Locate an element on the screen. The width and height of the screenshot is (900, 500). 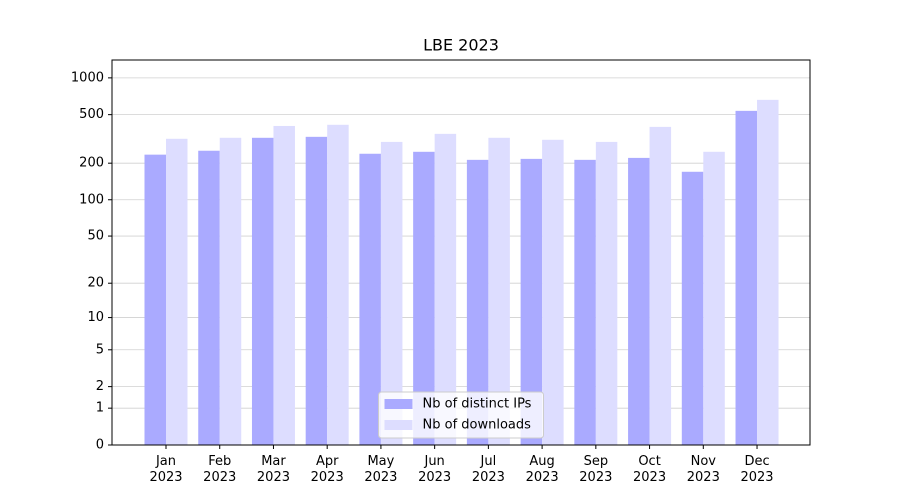
x-tick-label: Jun 2023 is located at coordinates (434, 469).